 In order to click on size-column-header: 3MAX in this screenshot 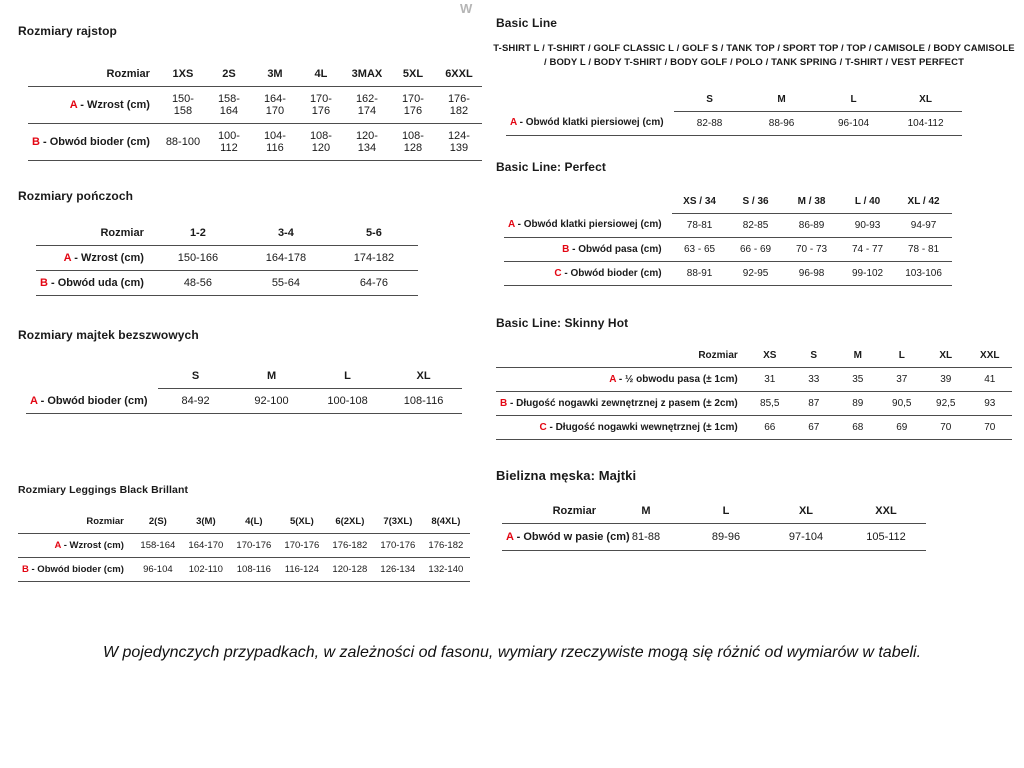, I will do `click(366, 74)`.